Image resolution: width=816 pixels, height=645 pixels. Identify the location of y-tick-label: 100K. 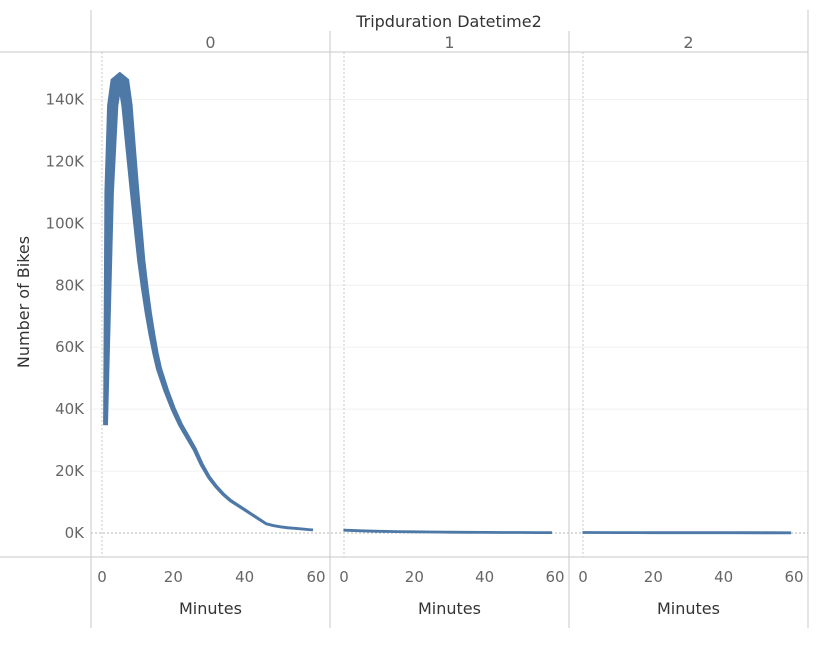
(66, 223).